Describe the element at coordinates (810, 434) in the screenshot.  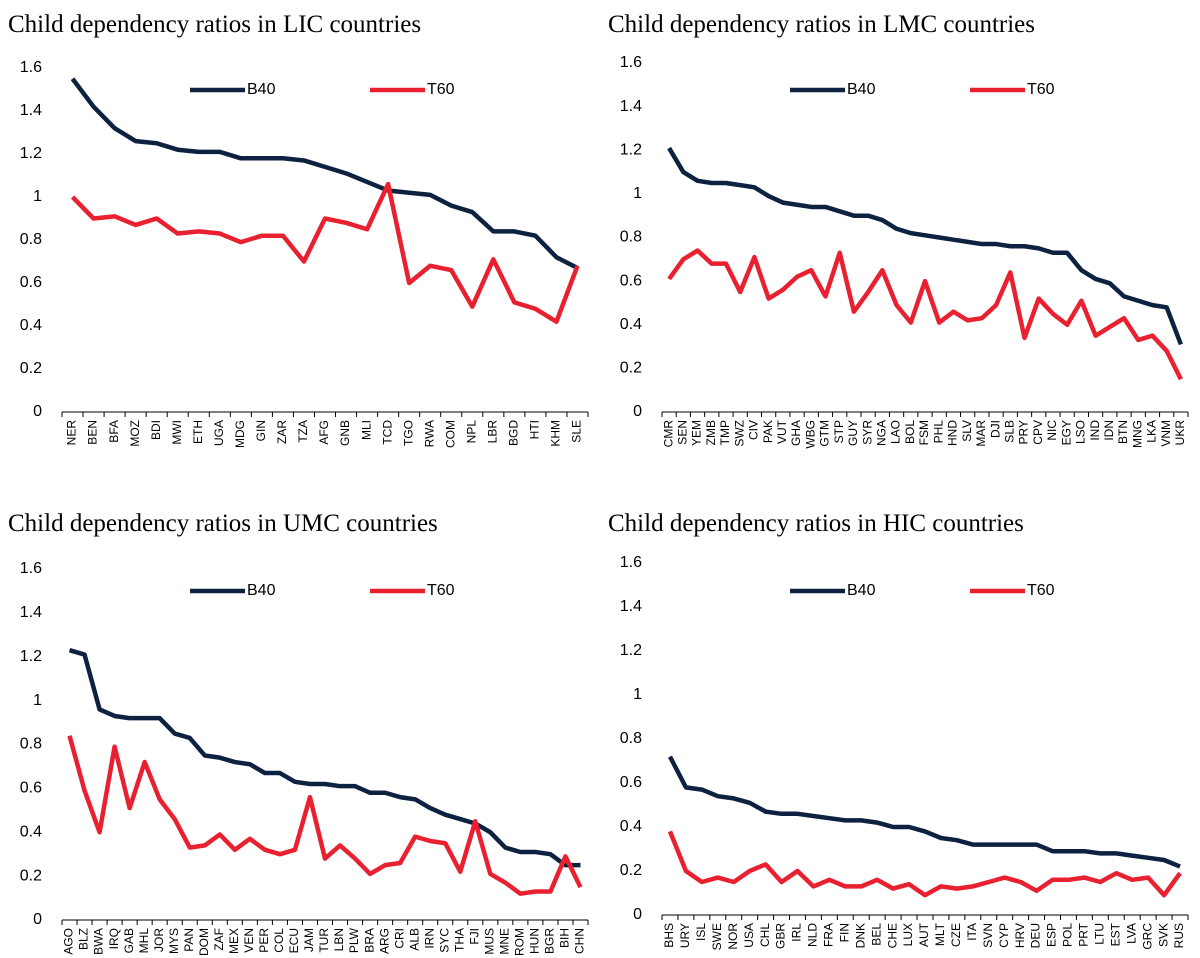
I see `x-tick-label: WBG` at that location.